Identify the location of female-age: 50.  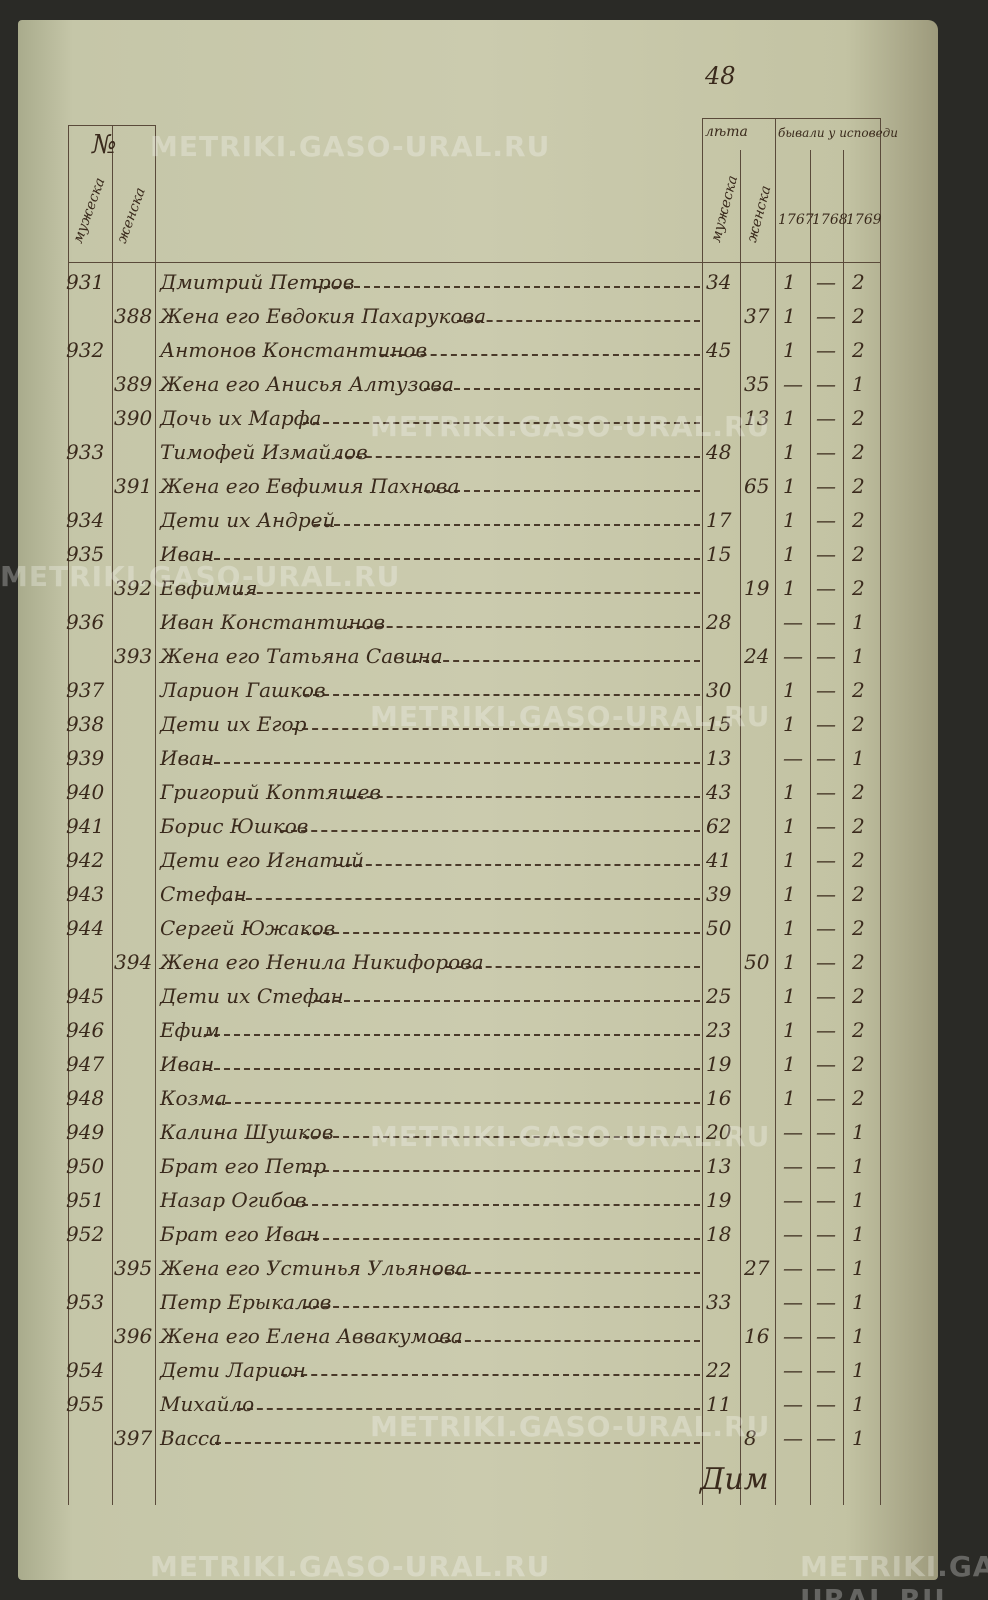
(757, 962).